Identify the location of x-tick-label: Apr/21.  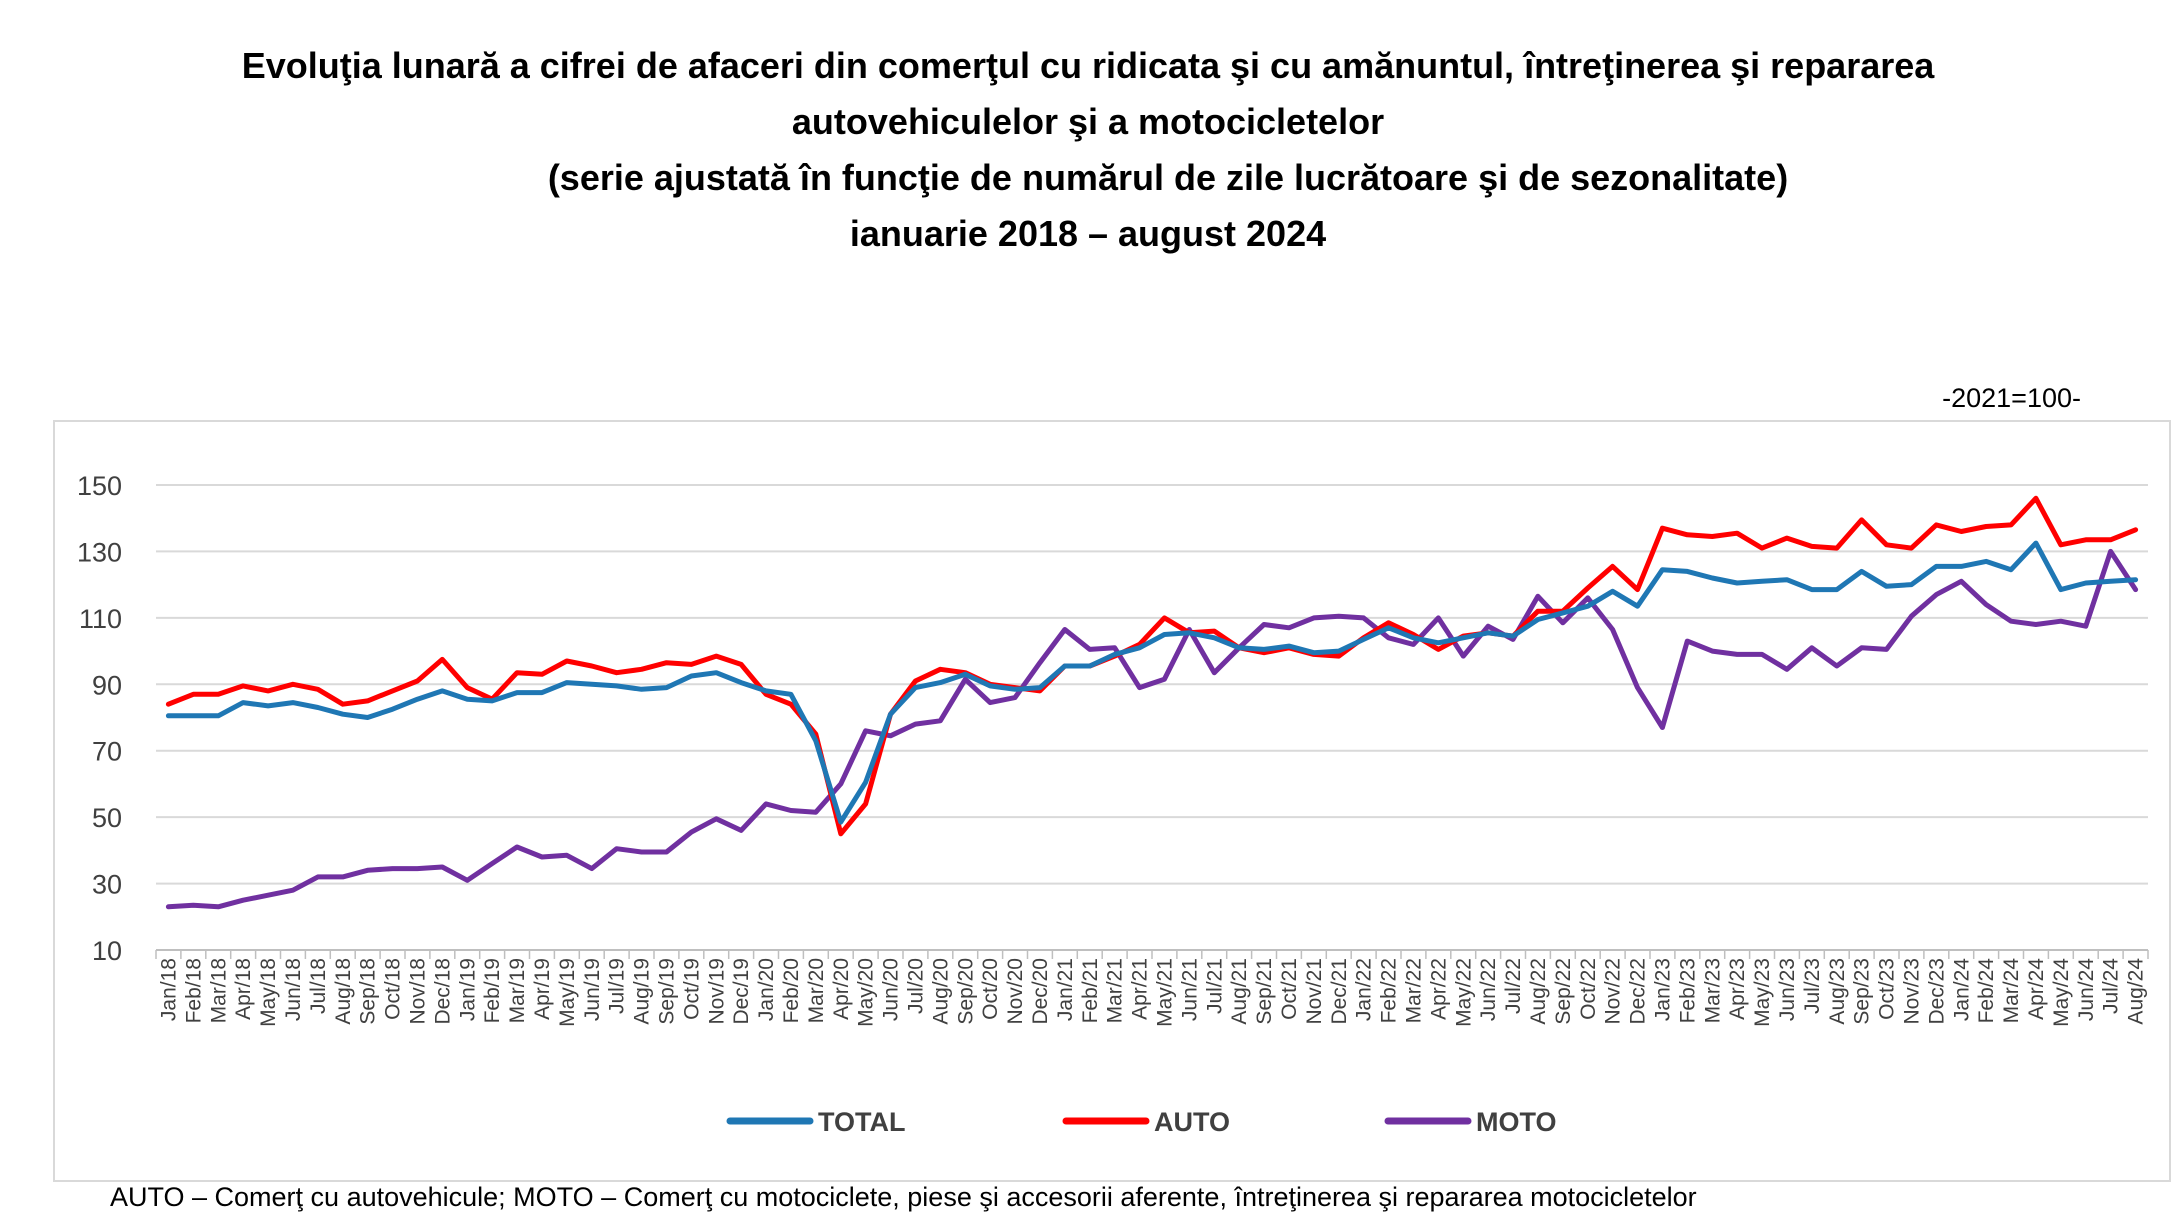
(1140, 989).